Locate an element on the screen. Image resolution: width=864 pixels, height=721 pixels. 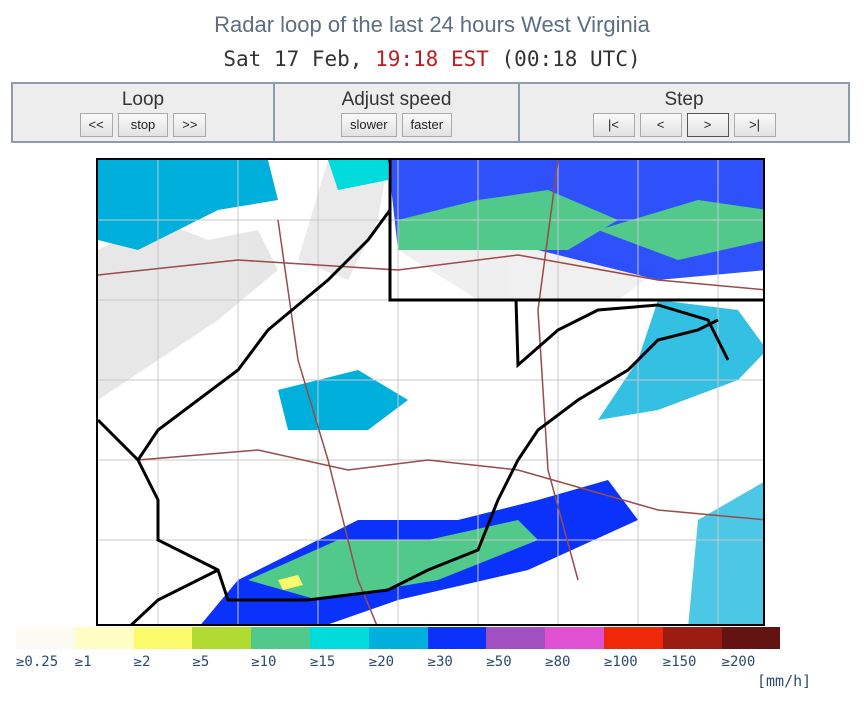
legend-label: ≥15 is located at coordinates (322, 662).